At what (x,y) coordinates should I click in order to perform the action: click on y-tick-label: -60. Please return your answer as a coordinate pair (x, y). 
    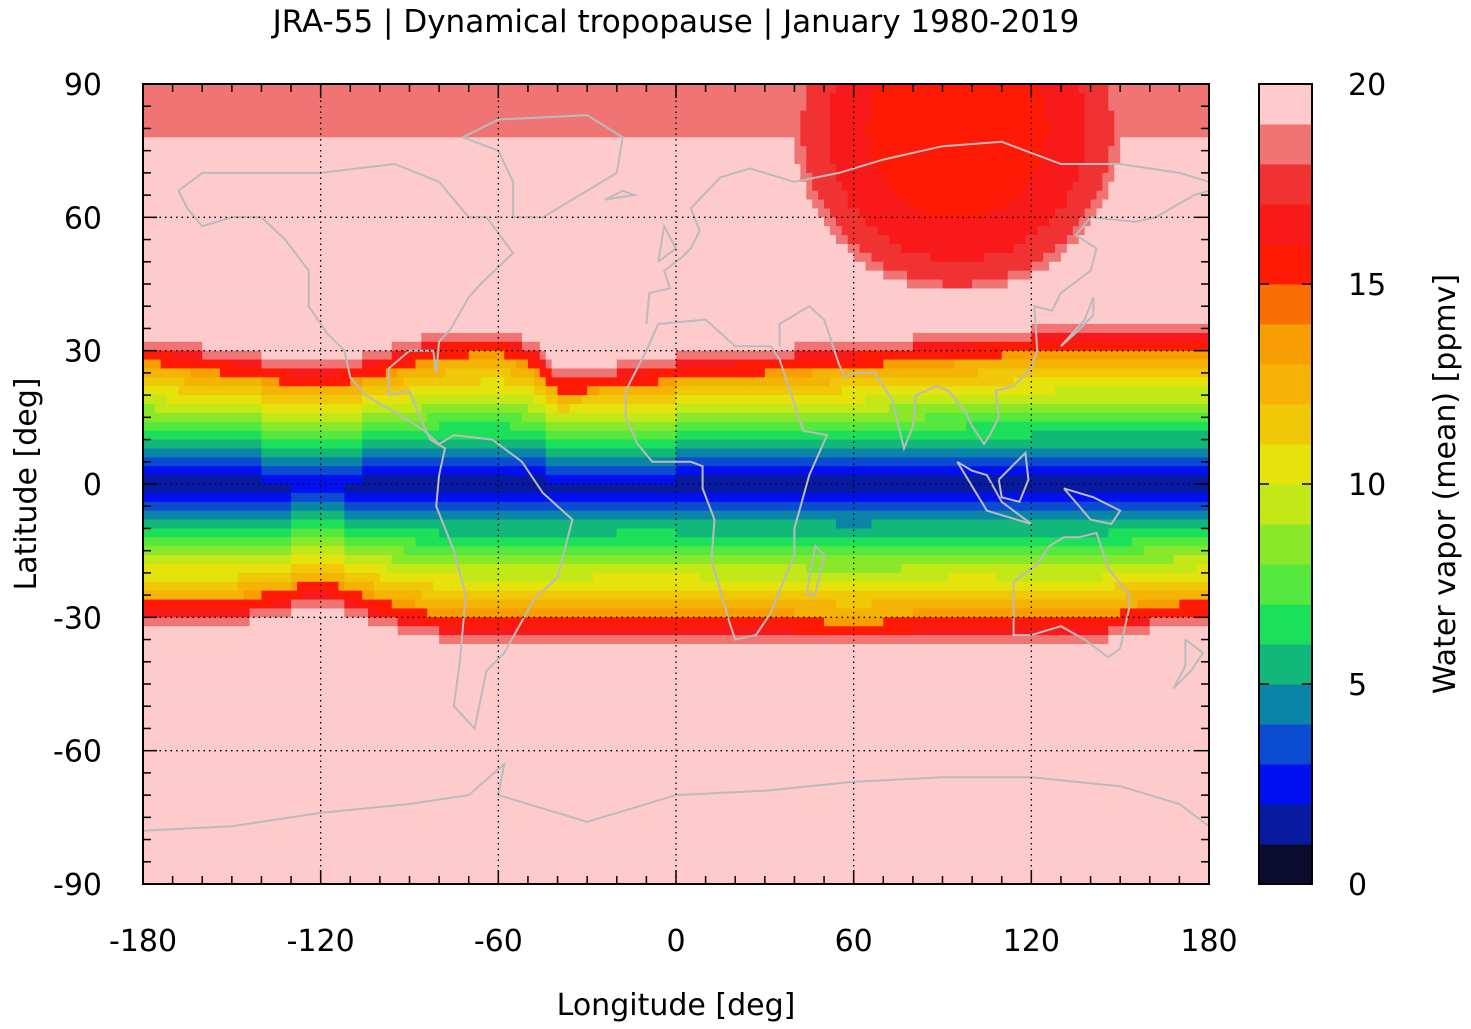
    Looking at the image, I should click on (77, 752).